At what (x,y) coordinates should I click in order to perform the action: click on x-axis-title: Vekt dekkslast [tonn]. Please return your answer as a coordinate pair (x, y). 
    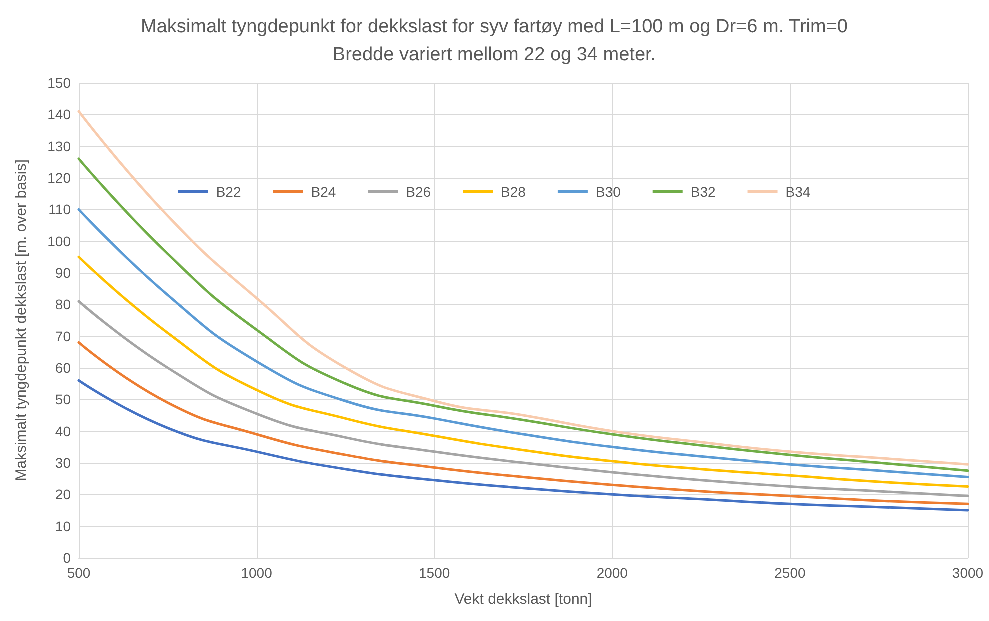
    Looking at the image, I should click on (523, 599).